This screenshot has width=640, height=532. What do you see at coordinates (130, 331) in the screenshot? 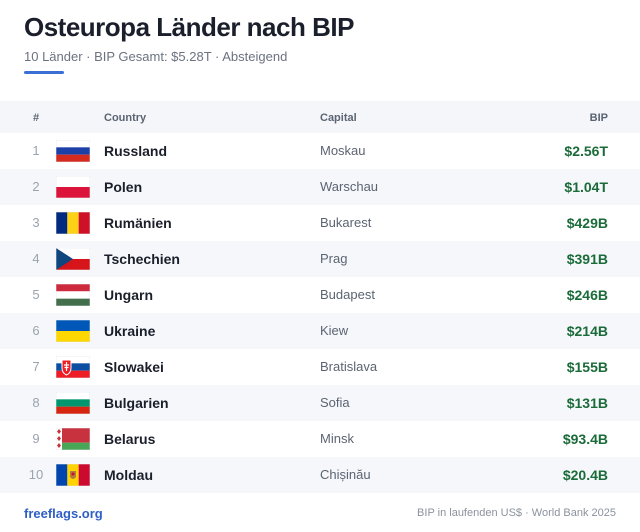
I see `country-name: Ukraine` at bounding box center [130, 331].